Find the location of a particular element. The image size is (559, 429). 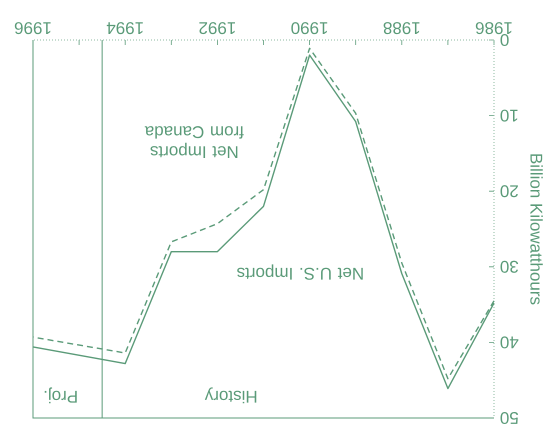

y-tick-label: 20 is located at coordinates (509, 191).